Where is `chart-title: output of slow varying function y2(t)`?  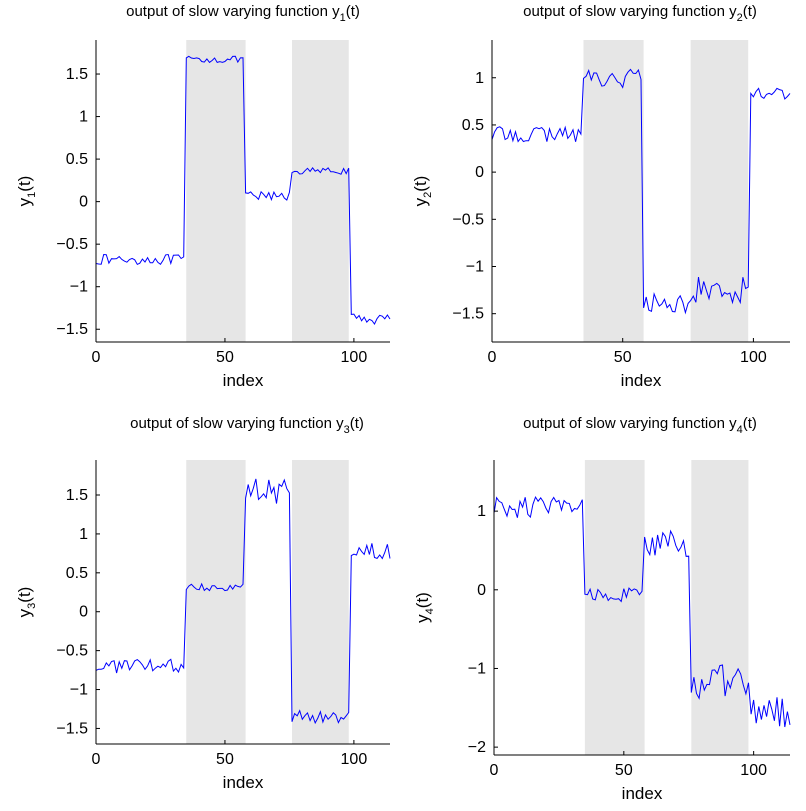
chart-title: output of slow varying function y2(t) is located at coordinates (640, 13).